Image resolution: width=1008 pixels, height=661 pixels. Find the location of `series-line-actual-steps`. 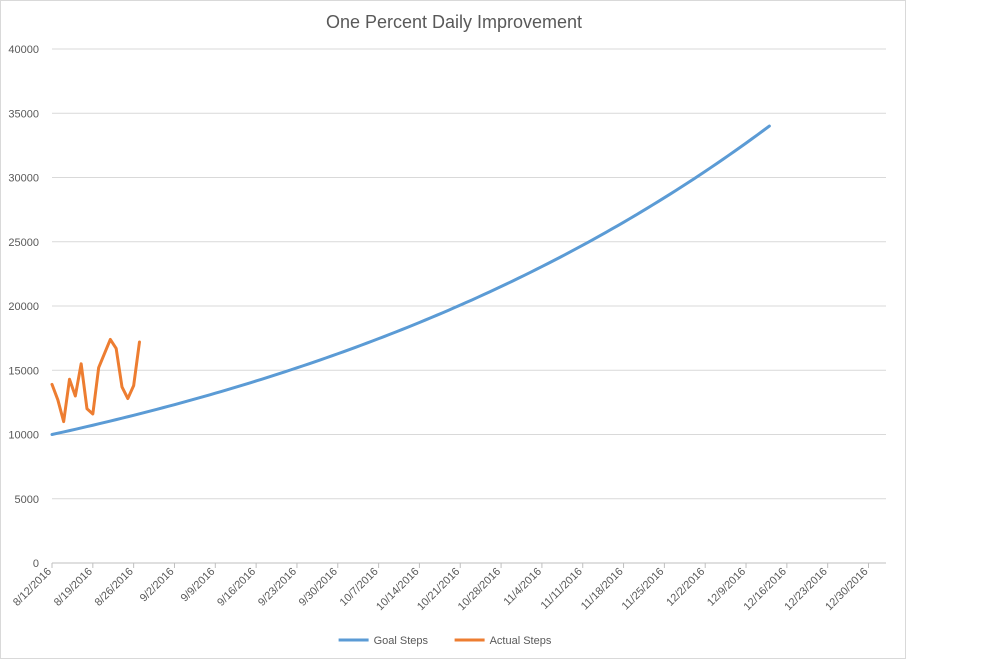

series-line-actual-steps is located at coordinates (95, 380).